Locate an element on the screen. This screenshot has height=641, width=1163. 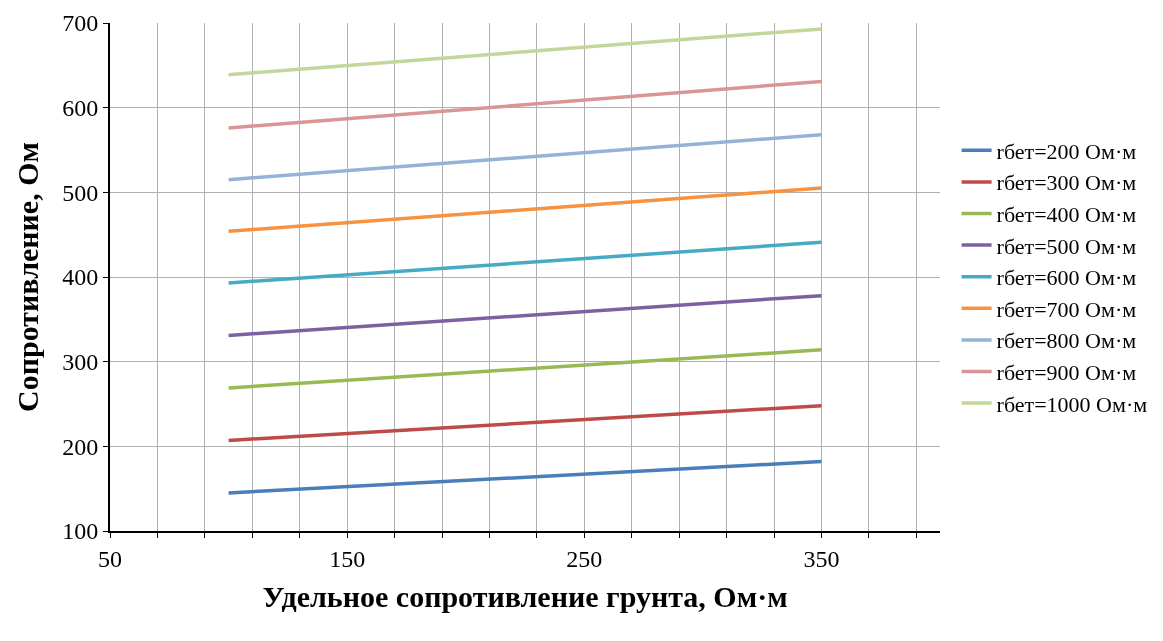
legend-label: rбет=600 Ом·м is located at coordinates (1066, 278).